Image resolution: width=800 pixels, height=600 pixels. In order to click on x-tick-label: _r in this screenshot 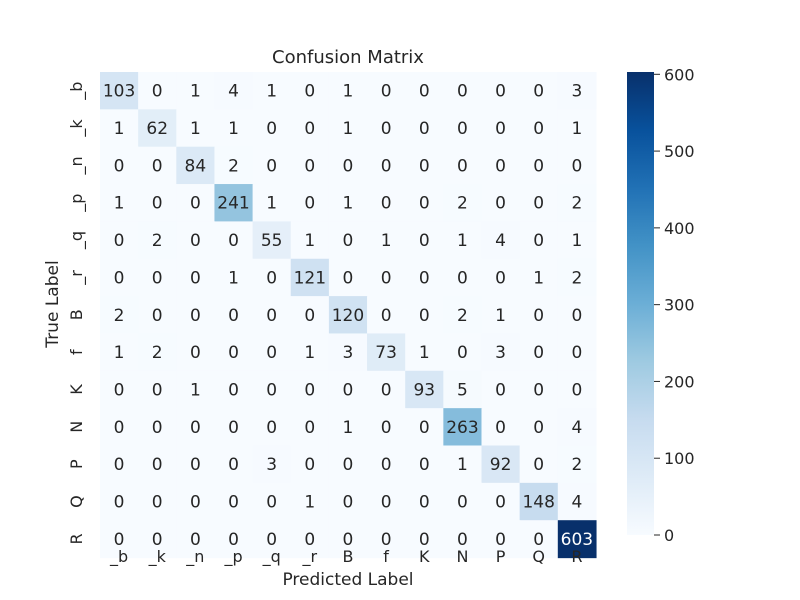, I will do `click(310, 557)`.